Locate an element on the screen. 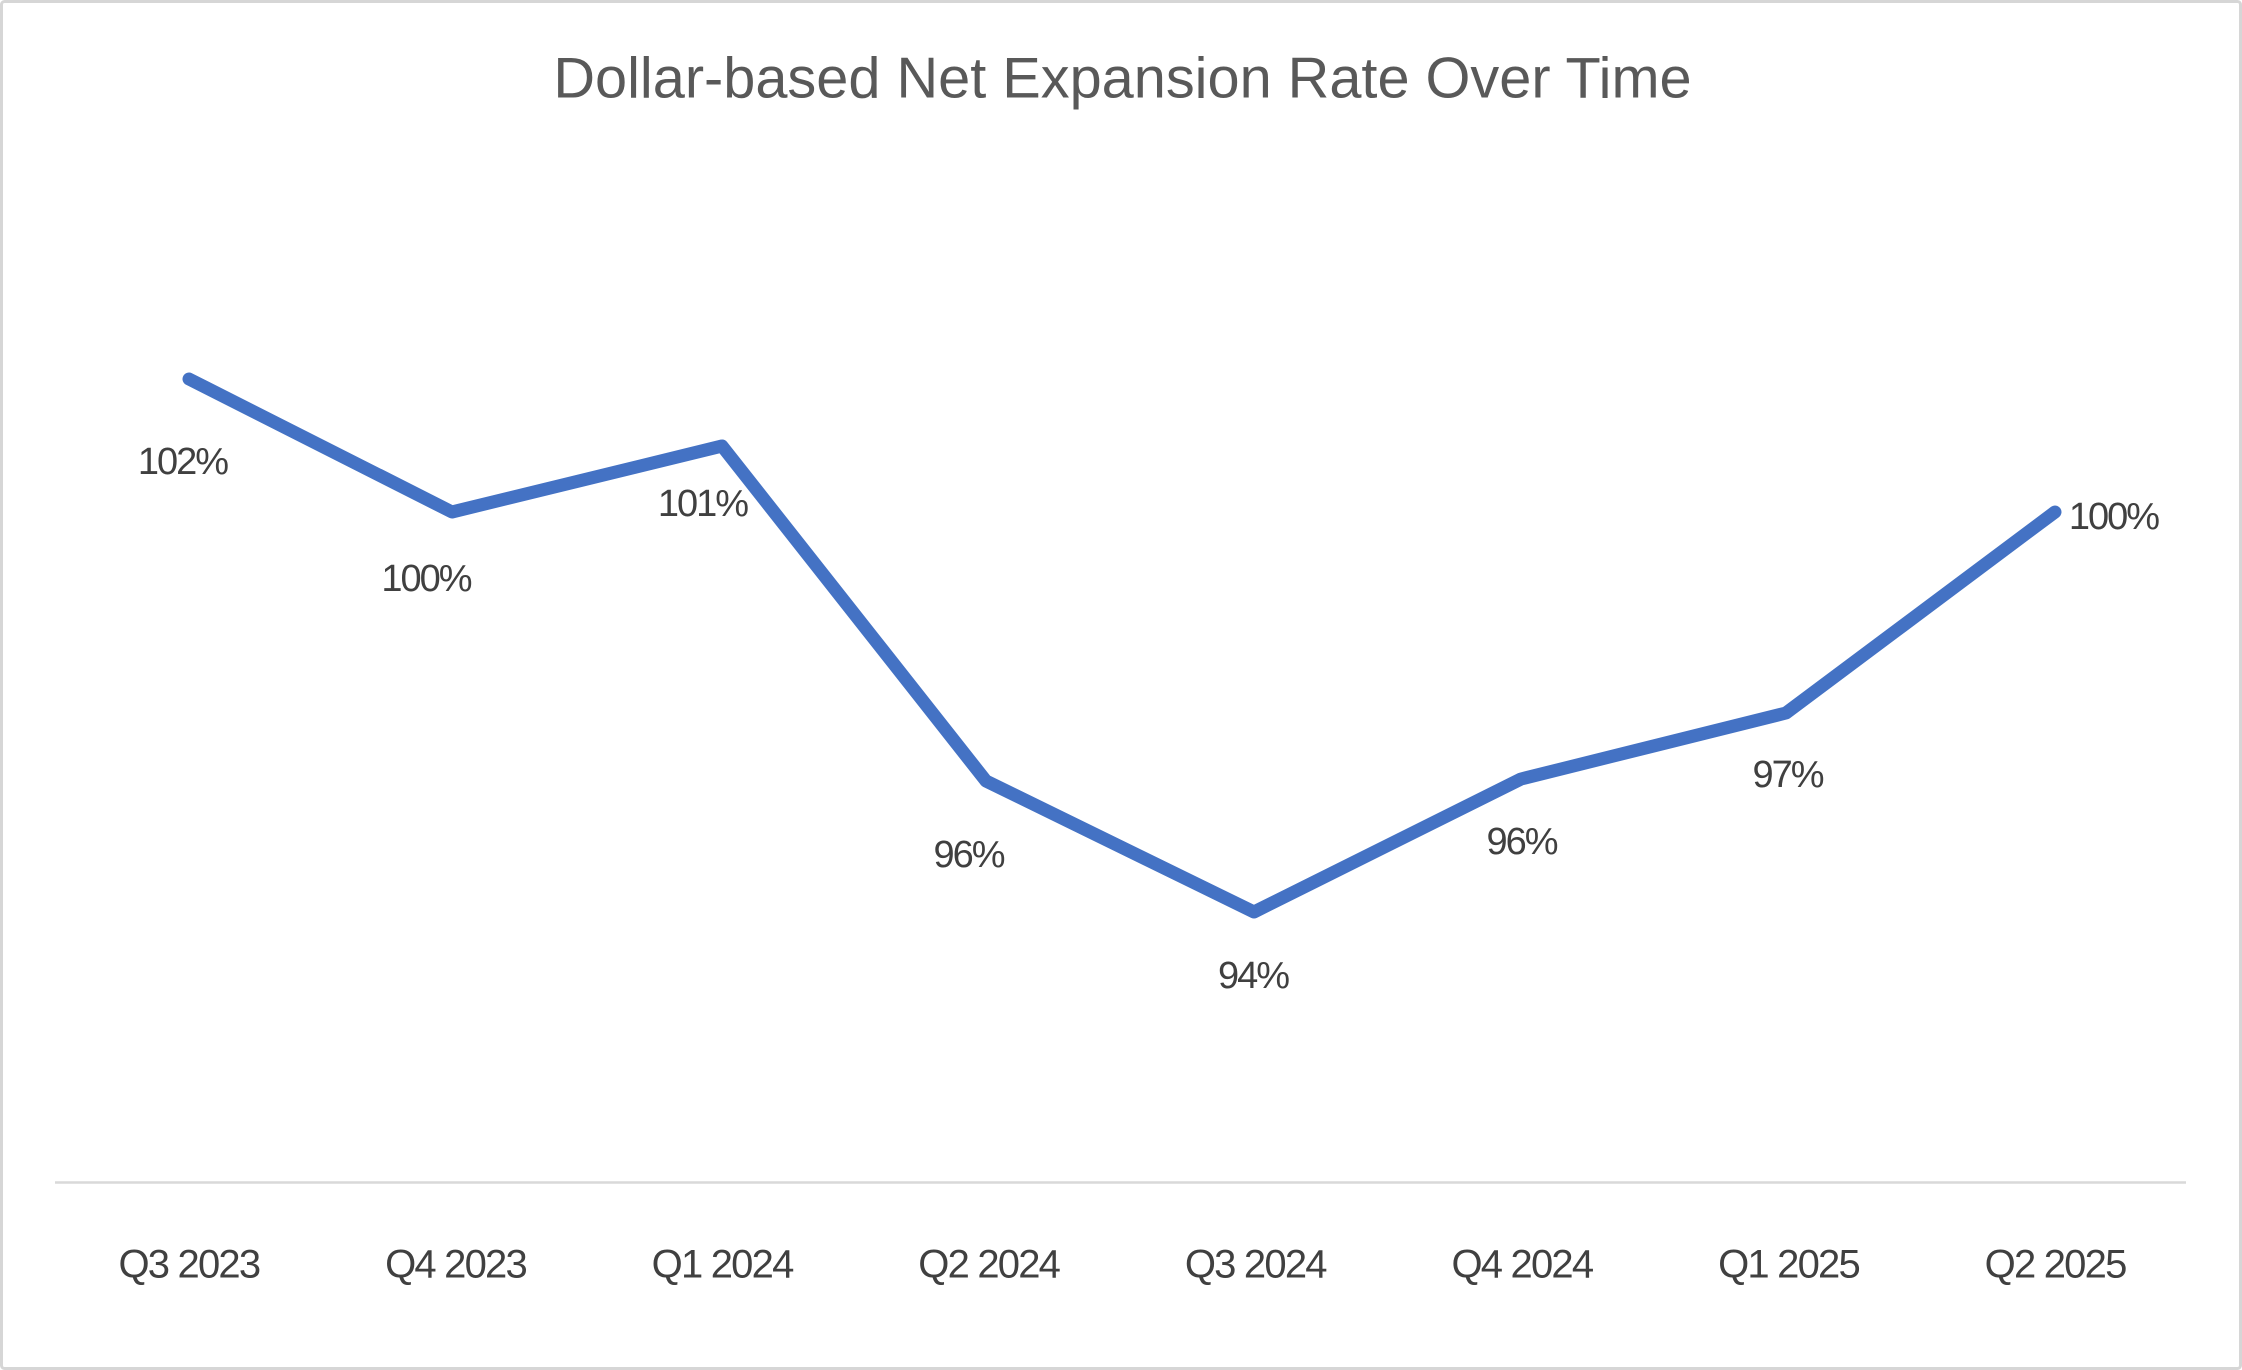 The height and width of the screenshot is (1370, 2242). svg-text: Q2 2024 is located at coordinates (989, 1265).